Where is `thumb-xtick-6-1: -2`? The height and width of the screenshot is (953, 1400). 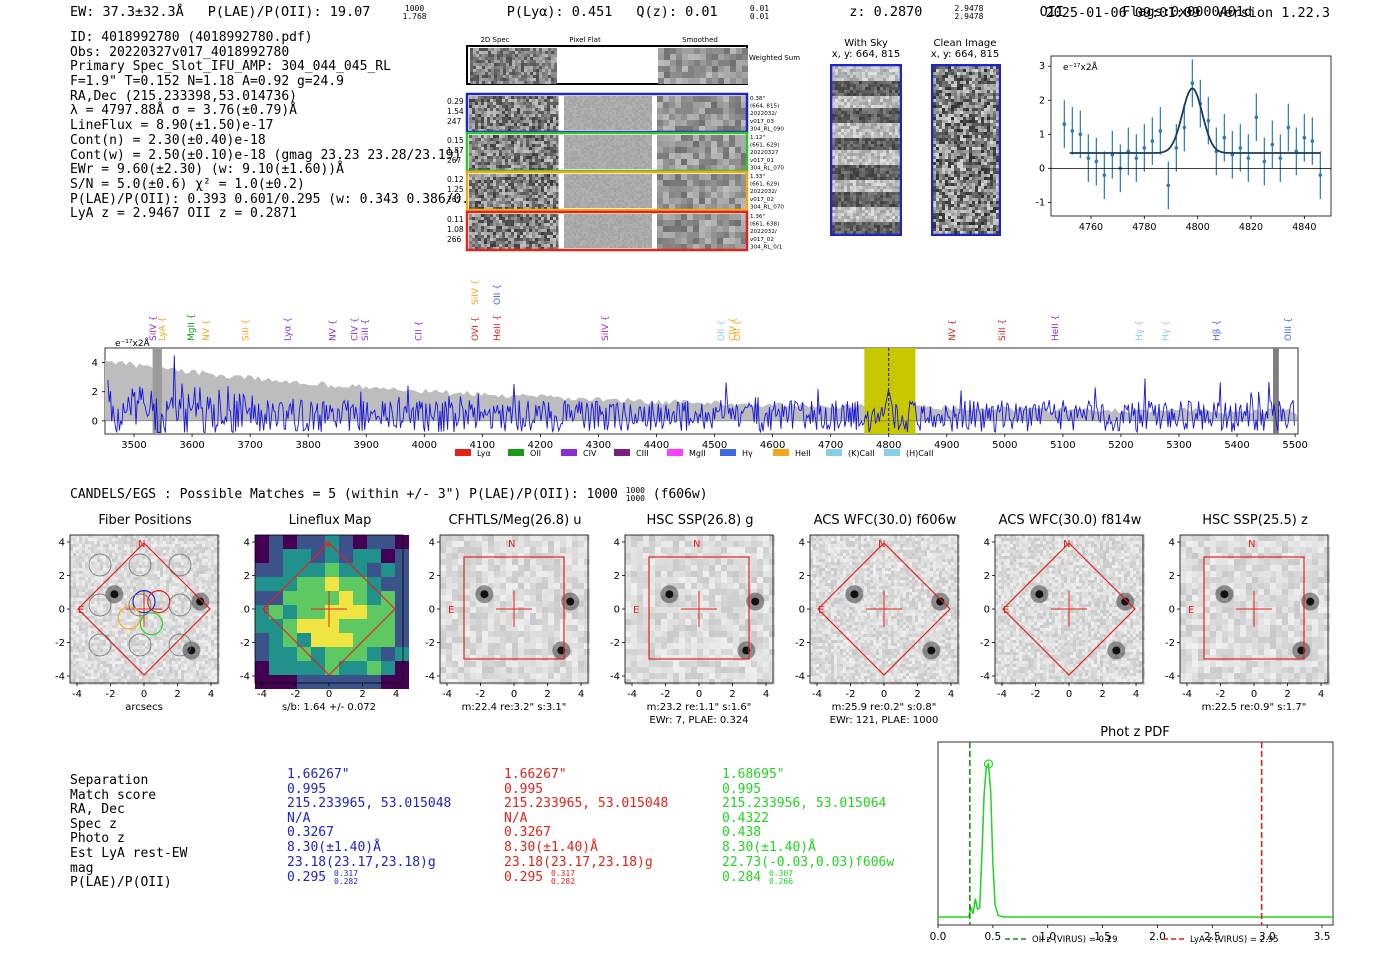 thumb-xtick-6-1: -2 is located at coordinates (1036, 694).